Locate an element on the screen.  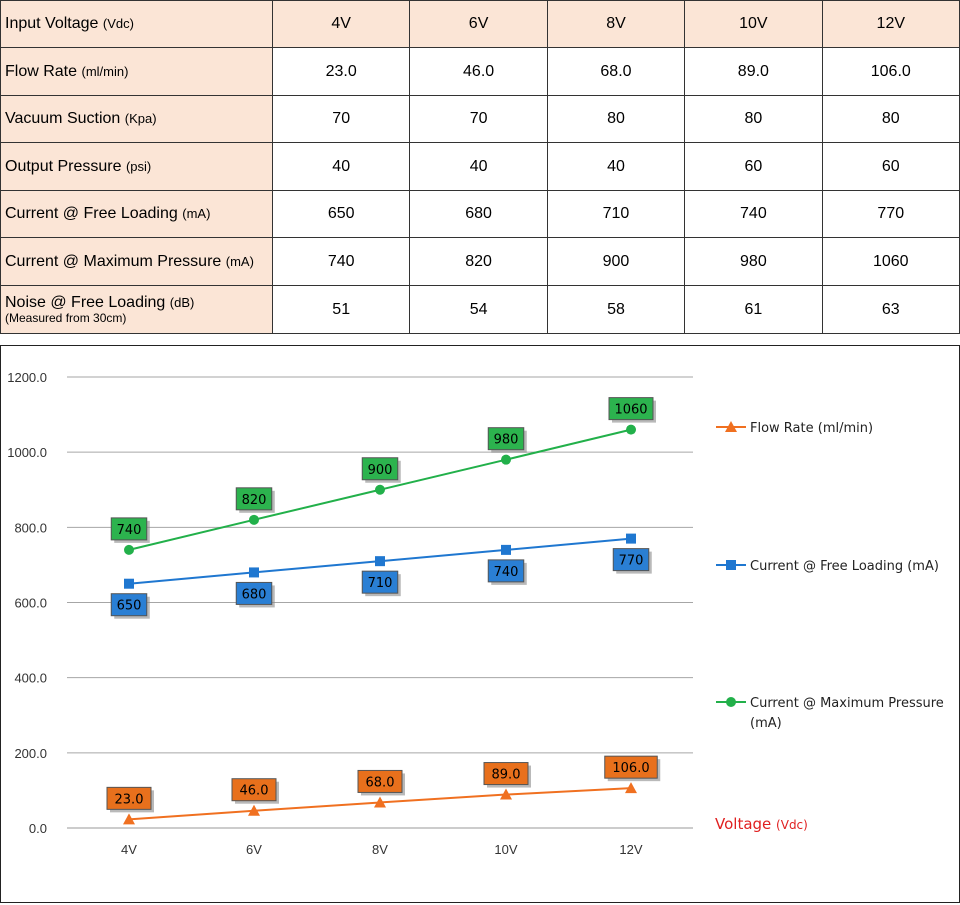
row-label-cell: Vacuum Suction (Kpa) is located at coordinates (136, 119).